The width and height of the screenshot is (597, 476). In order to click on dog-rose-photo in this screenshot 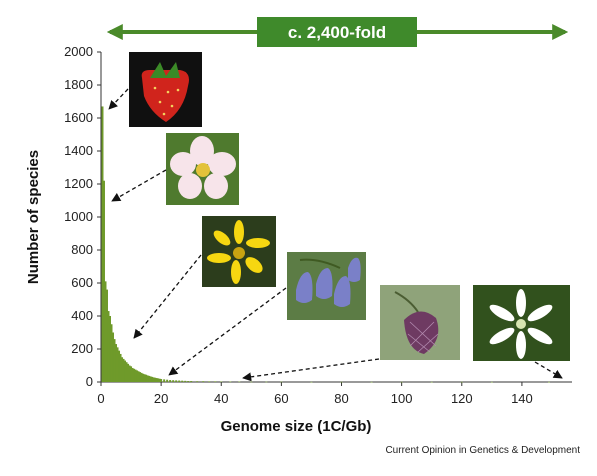, I will do `click(202, 169)`.